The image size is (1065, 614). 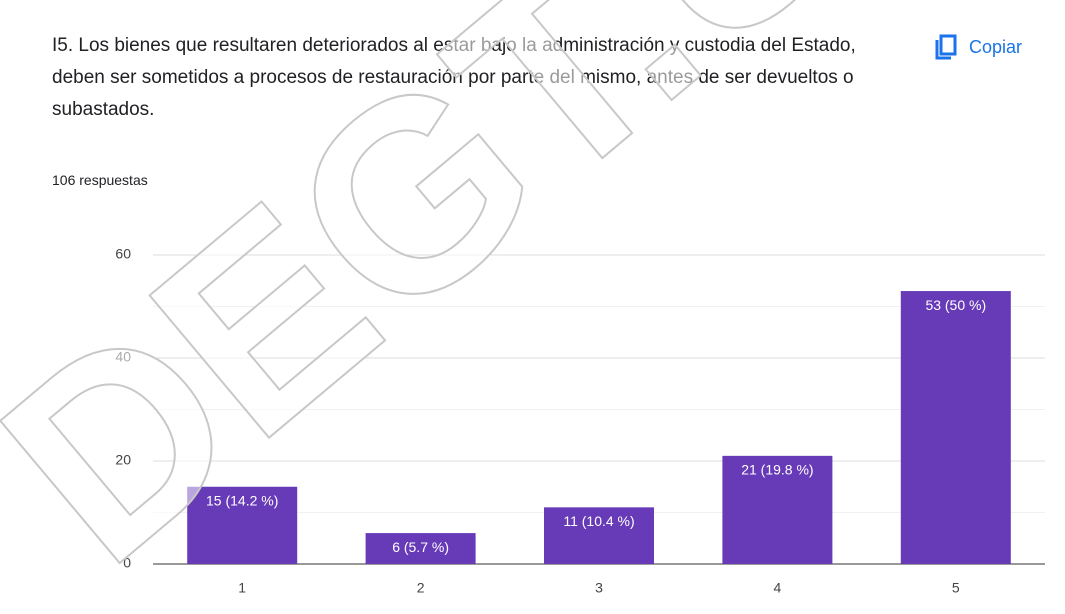 I want to click on data-label: 53 (50 %), so click(x=955, y=305).